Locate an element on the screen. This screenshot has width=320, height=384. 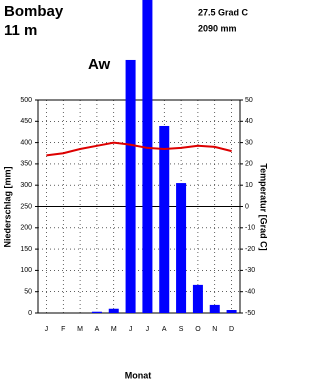
y-tick-label: 250 is located at coordinates (26, 206).